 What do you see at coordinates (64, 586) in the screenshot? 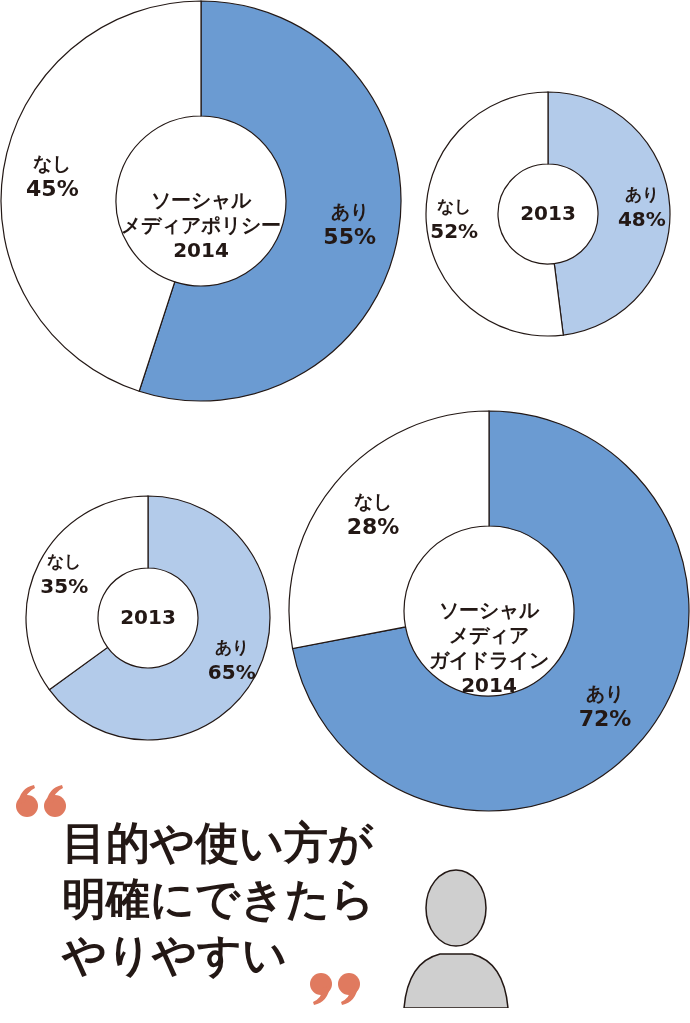
I see `data-label: 35%` at bounding box center [64, 586].